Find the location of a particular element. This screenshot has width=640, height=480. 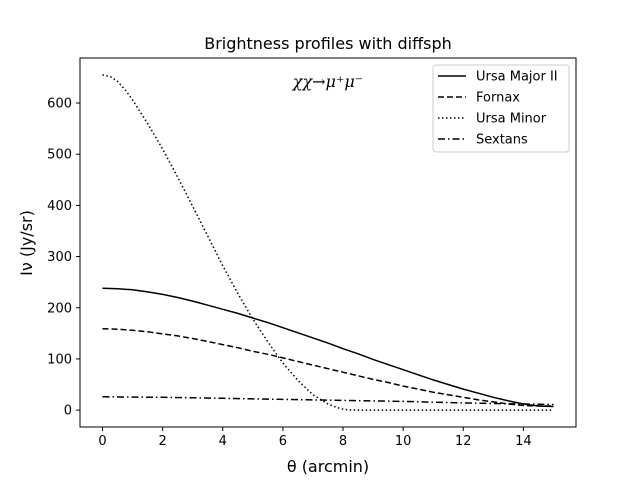

x-tick-label: 6 is located at coordinates (283, 441).